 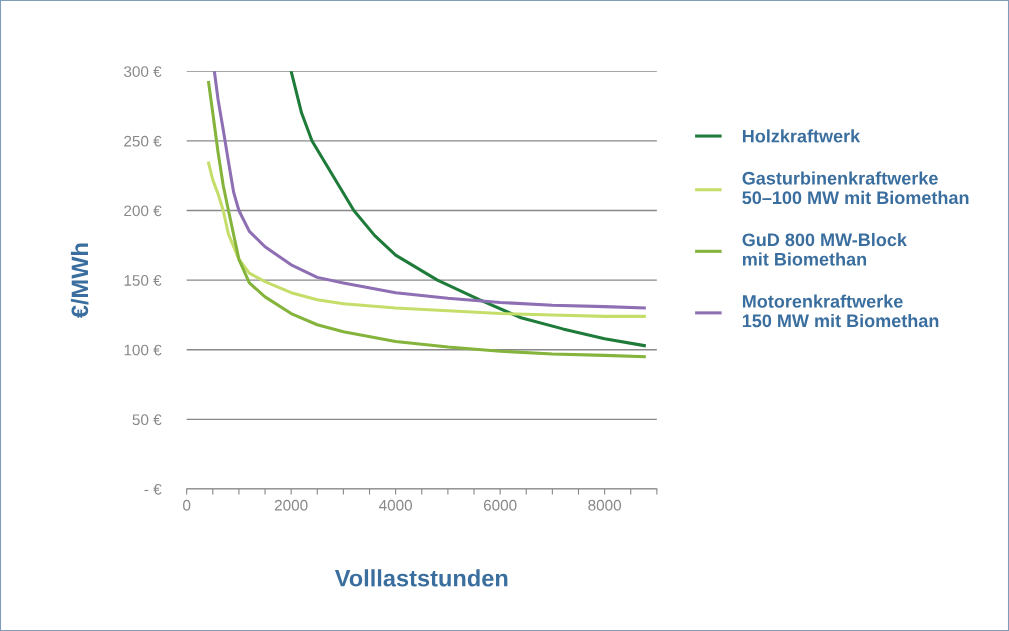 What do you see at coordinates (187, 505) in the screenshot?
I see `x-tick-label: 0` at bounding box center [187, 505].